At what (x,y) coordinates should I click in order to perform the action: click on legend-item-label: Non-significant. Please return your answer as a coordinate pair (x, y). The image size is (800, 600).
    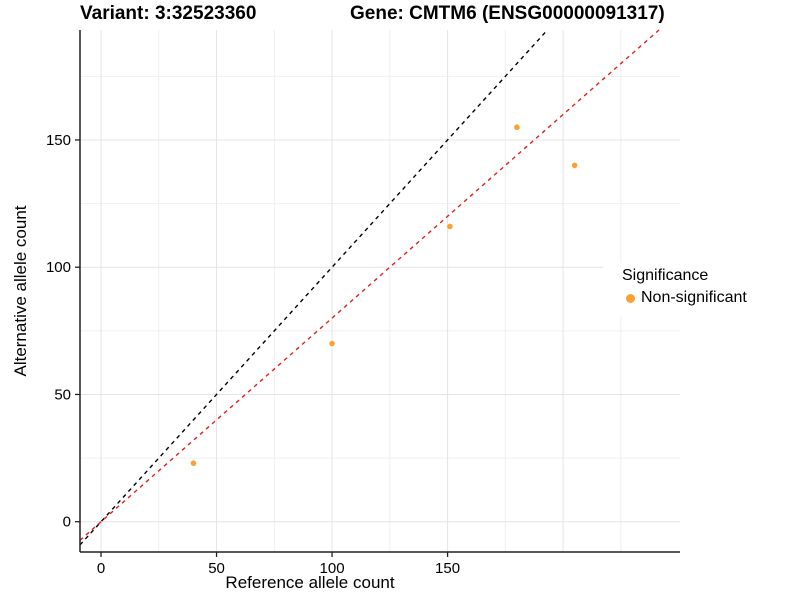
    Looking at the image, I should click on (694, 297).